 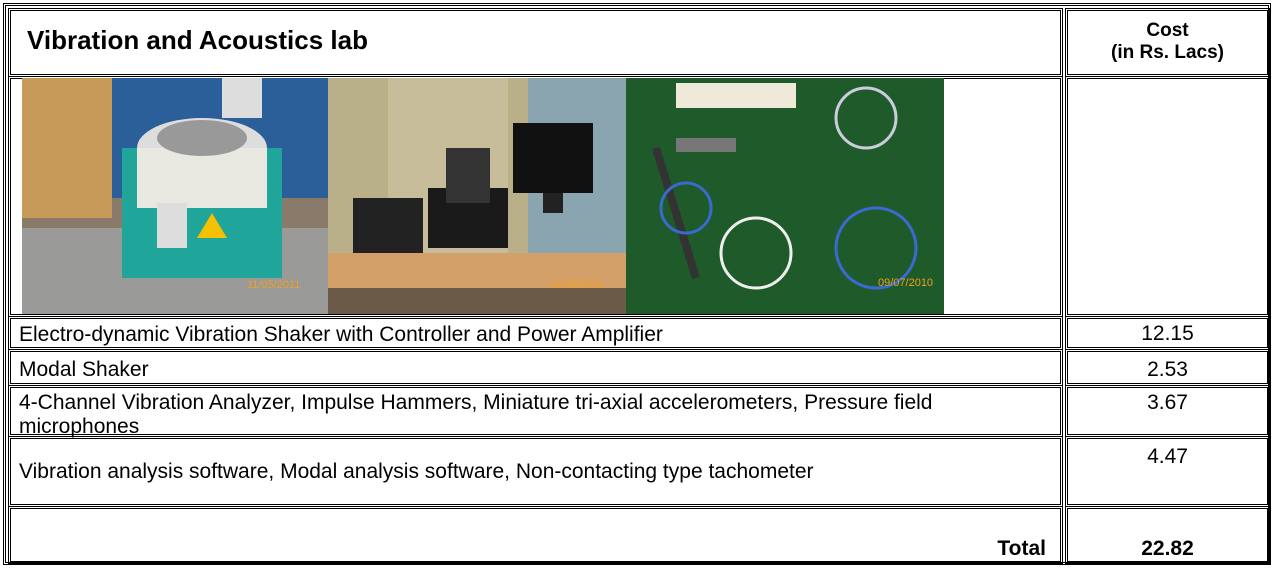 I want to click on cost-header: Cost (in Rs. Lacs), so click(x=1167, y=42).